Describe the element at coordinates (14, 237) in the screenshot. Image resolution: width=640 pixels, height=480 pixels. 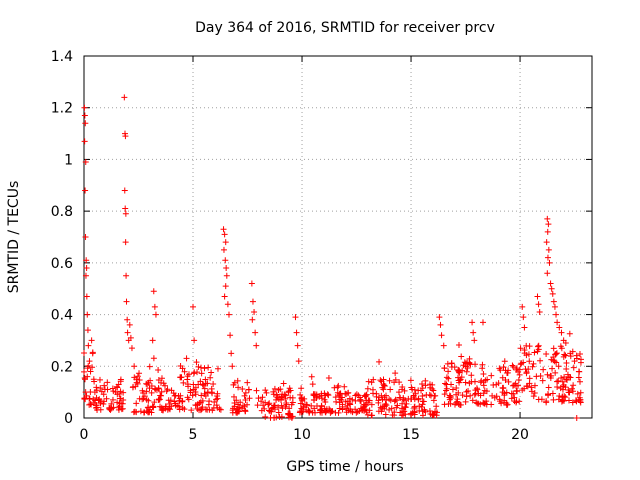
I see `y-axis-label: SRMTID / TECUs` at that location.